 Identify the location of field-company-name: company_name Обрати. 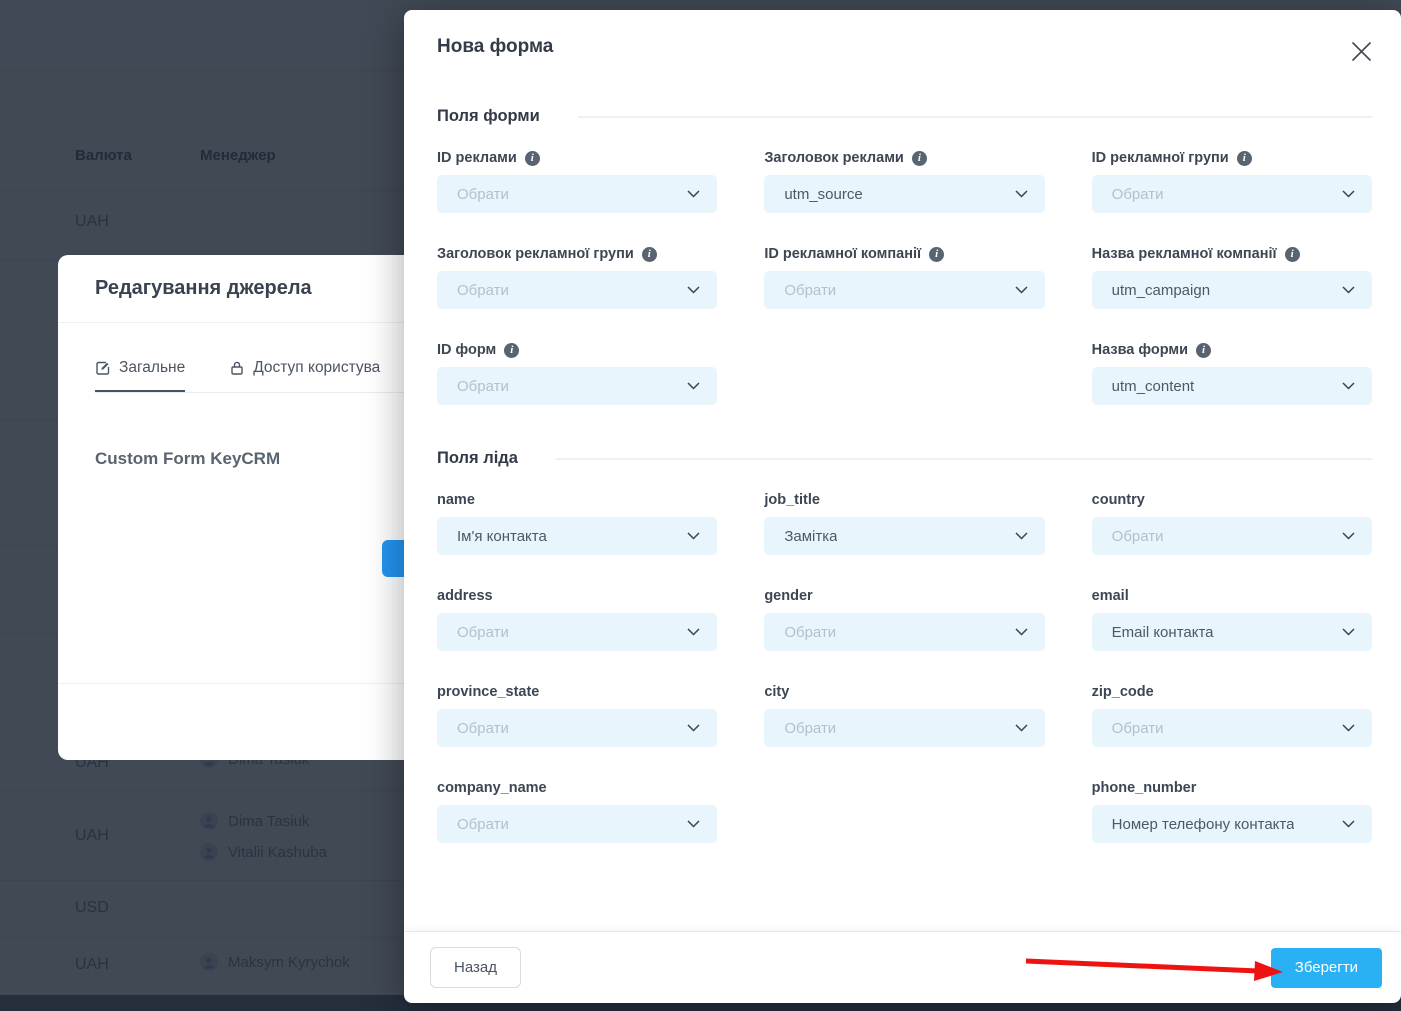
(577, 811).